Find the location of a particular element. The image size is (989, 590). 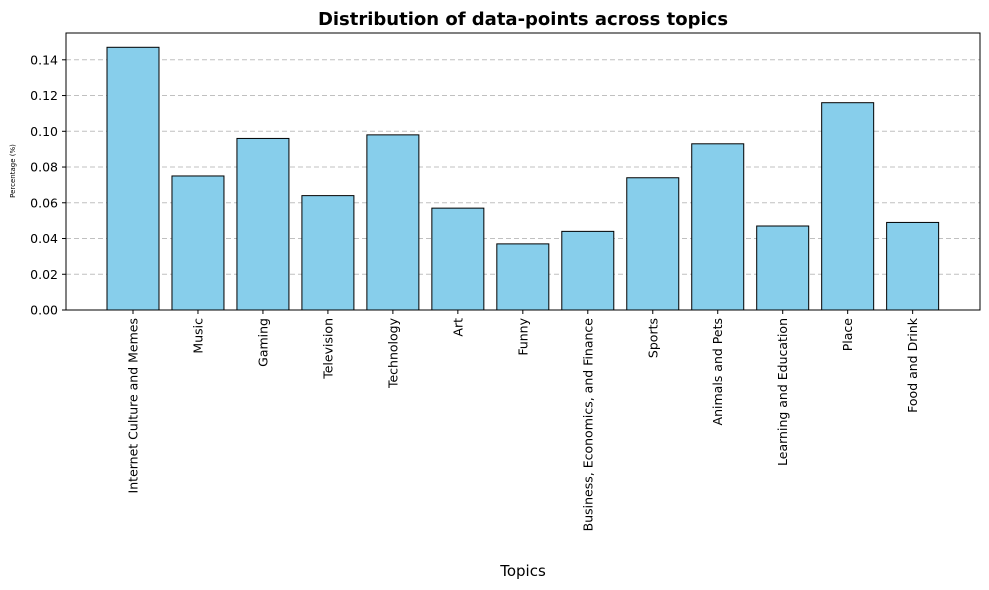

x-tick-label: Animals and Pets is located at coordinates (717, 371).